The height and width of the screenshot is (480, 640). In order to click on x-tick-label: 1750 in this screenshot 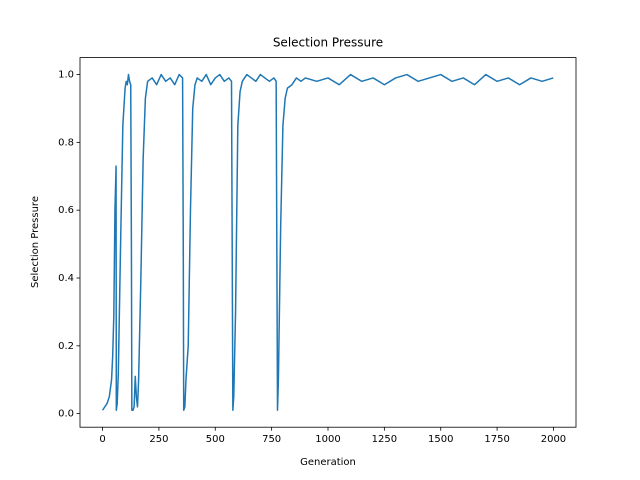, I will do `click(496, 439)`.